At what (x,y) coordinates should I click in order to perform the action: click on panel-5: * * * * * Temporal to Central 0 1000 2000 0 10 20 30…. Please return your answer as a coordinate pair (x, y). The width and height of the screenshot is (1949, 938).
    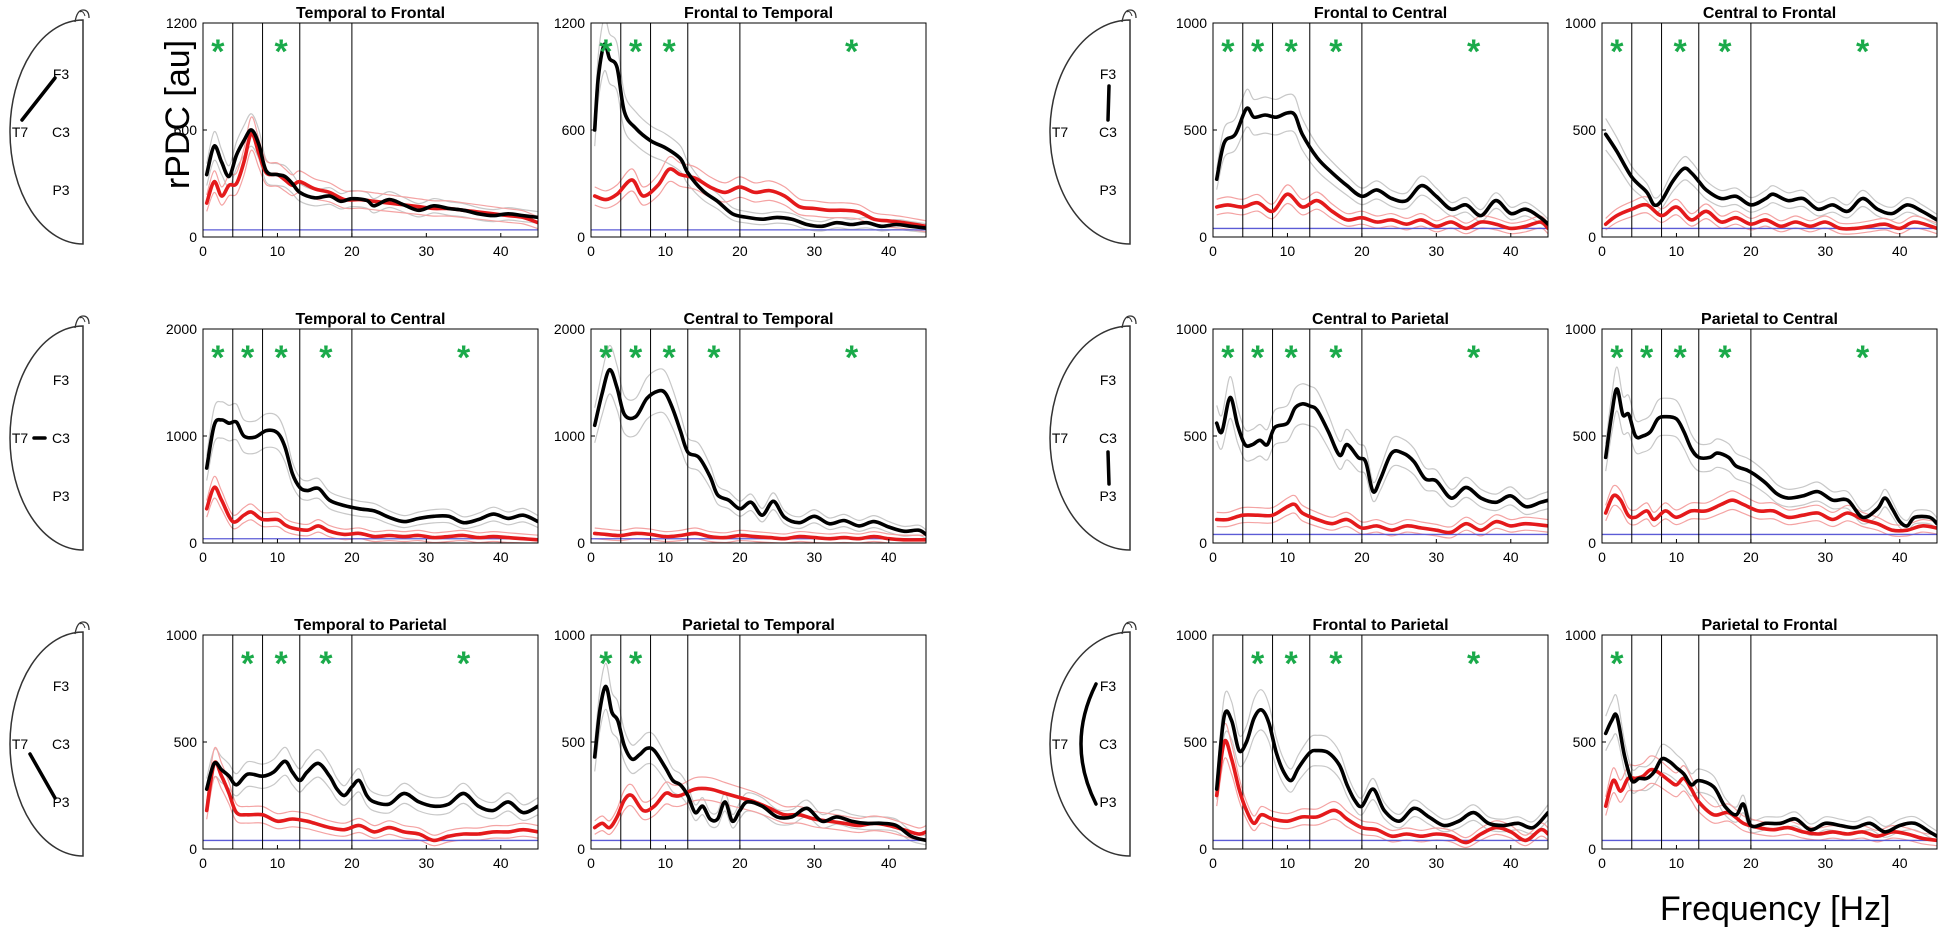
    Looking at the image, I should click on (352, 438).